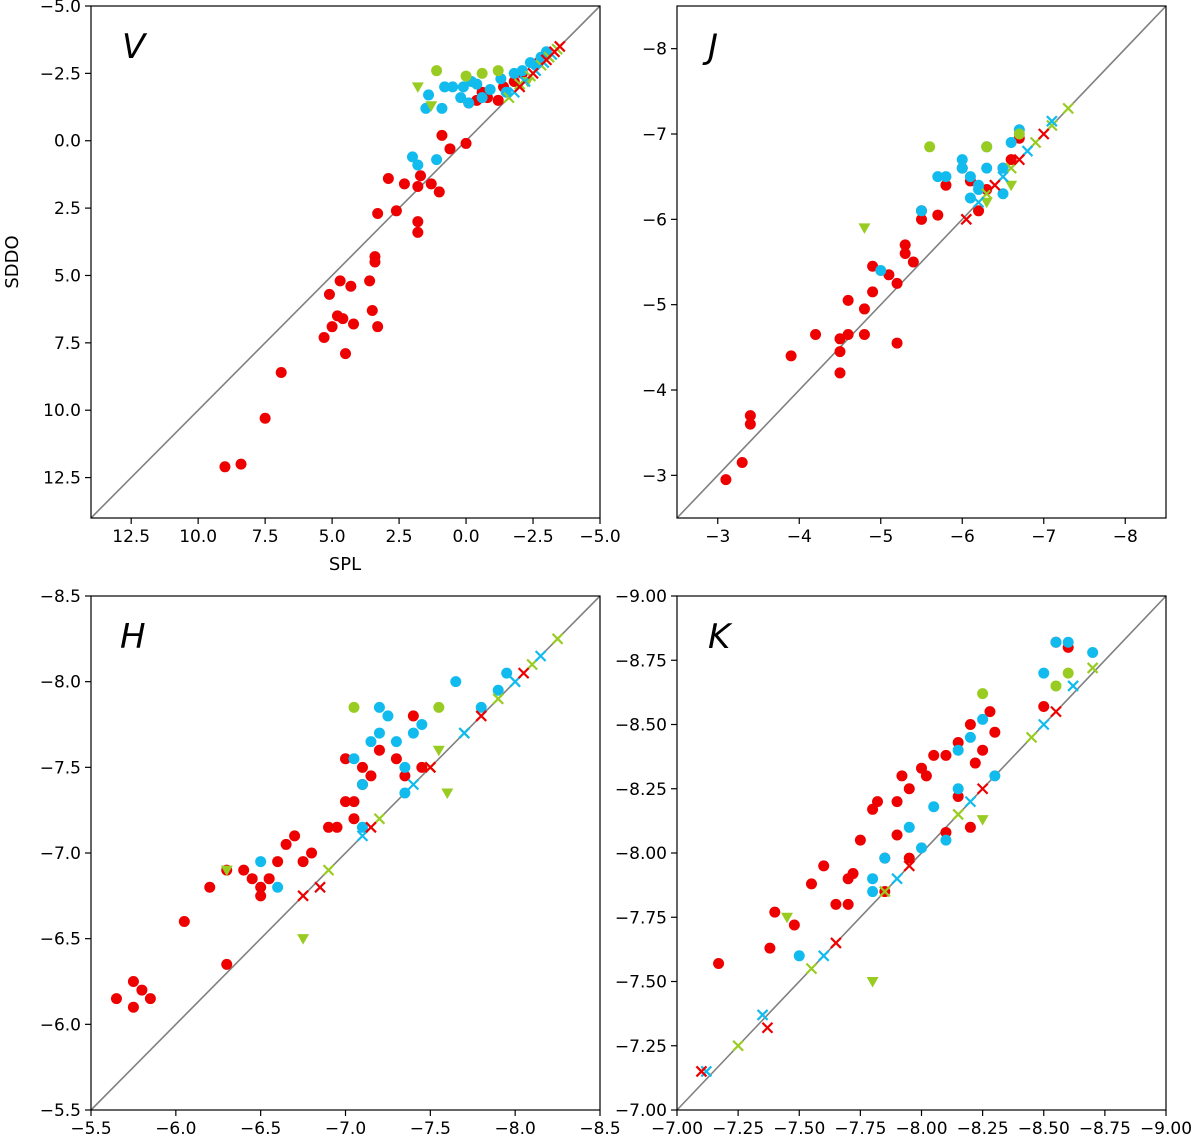 The height and width of the screenshot is (1139, 1200). What do you see at coordinates (1003, 176) in the screenshot?
I see `panel-j-cyan-crosses-point` at bounding box center [1003, 176].